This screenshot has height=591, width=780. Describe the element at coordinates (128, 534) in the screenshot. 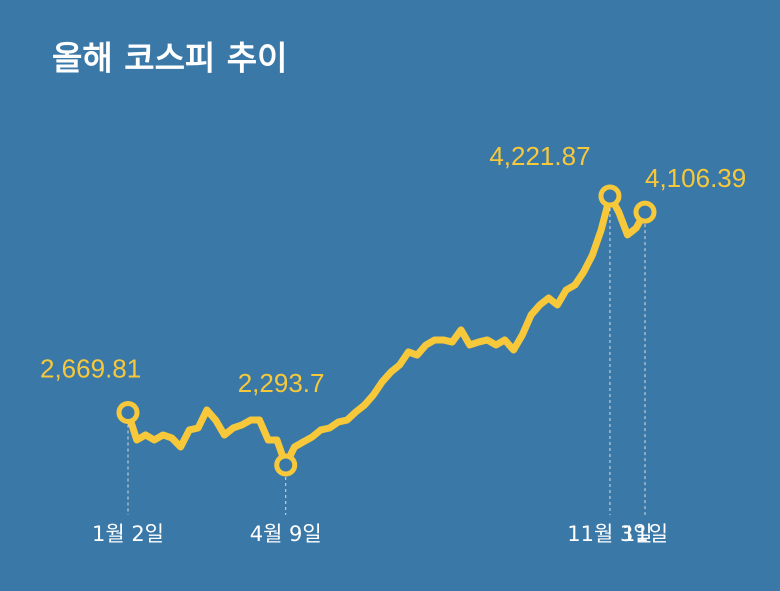

I see `x-tick-label: 1월 2일` at that location.